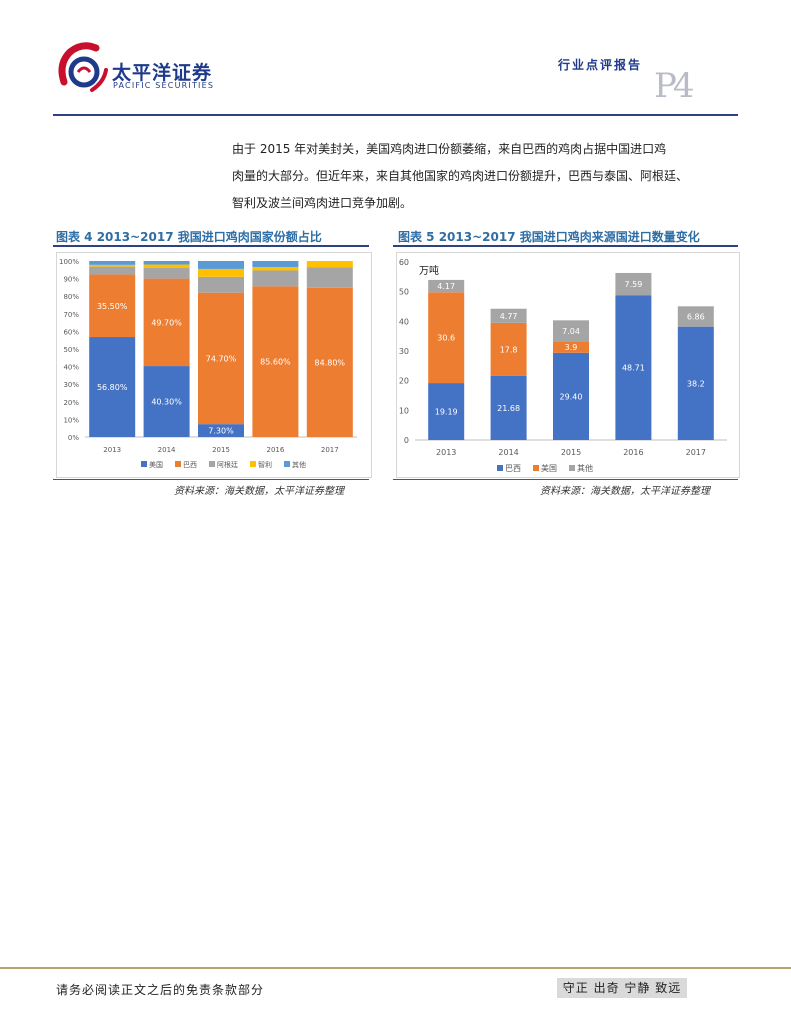 This screenshot has height=1024, width=791. What do you see at coordinates (565, 479) in the screenshot?
I see `figure-5-source-rule` at bounding box center [565, 479].